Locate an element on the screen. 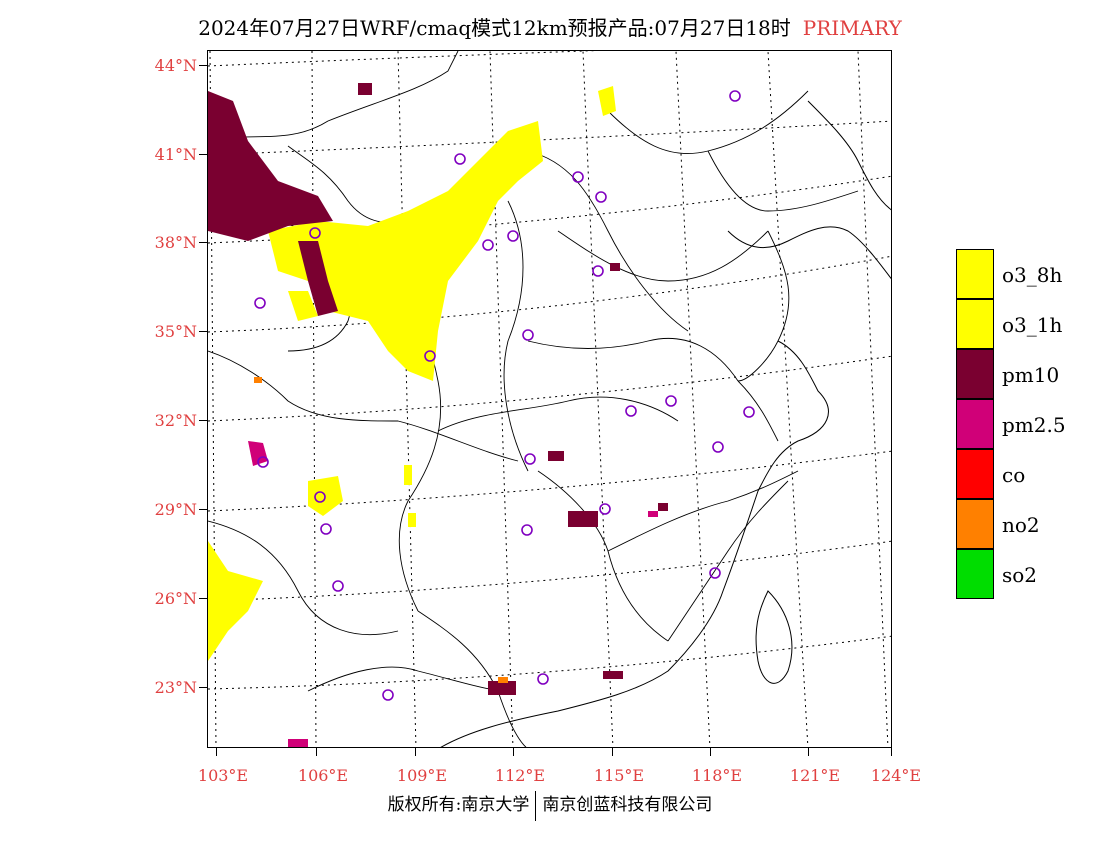 The image size is (1100, 850). legend-label: o3_1h is located at coordinates (1032, 325).